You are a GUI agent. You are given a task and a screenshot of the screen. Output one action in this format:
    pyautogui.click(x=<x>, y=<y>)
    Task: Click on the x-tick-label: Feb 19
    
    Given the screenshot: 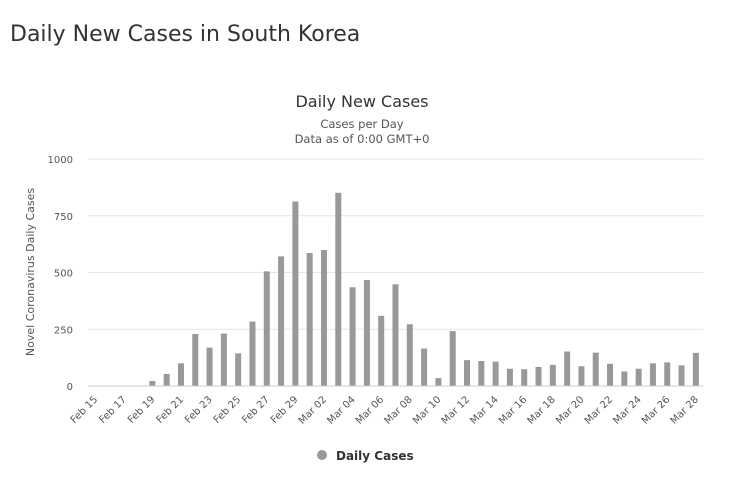 What is the action you would take?
    pyautogui.click(x=142, y=410)
    